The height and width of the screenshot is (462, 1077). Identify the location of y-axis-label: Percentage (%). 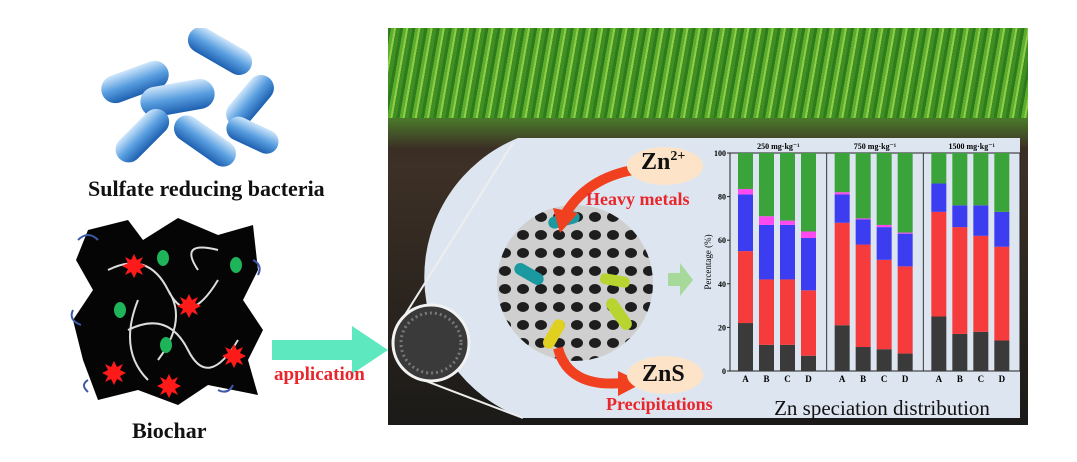
(708, 261).